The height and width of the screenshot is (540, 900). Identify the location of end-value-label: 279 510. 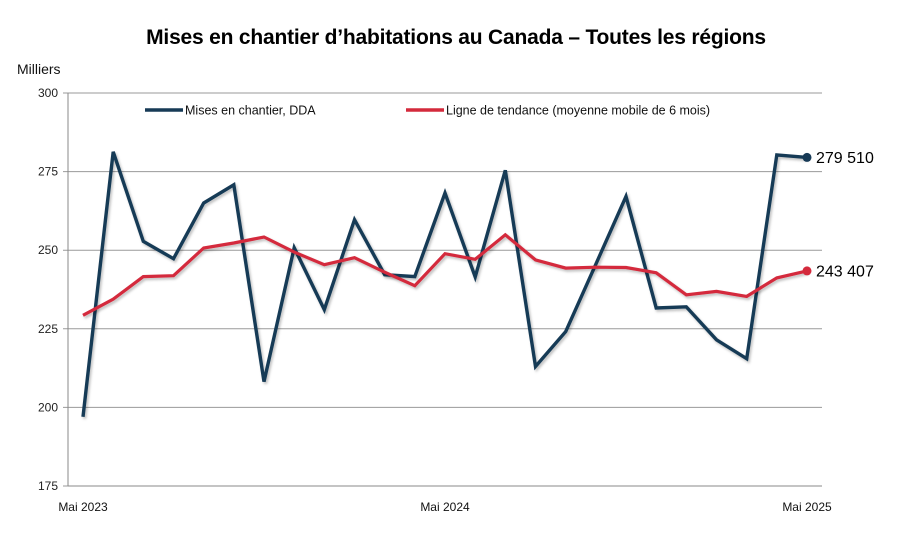
(845, 158).